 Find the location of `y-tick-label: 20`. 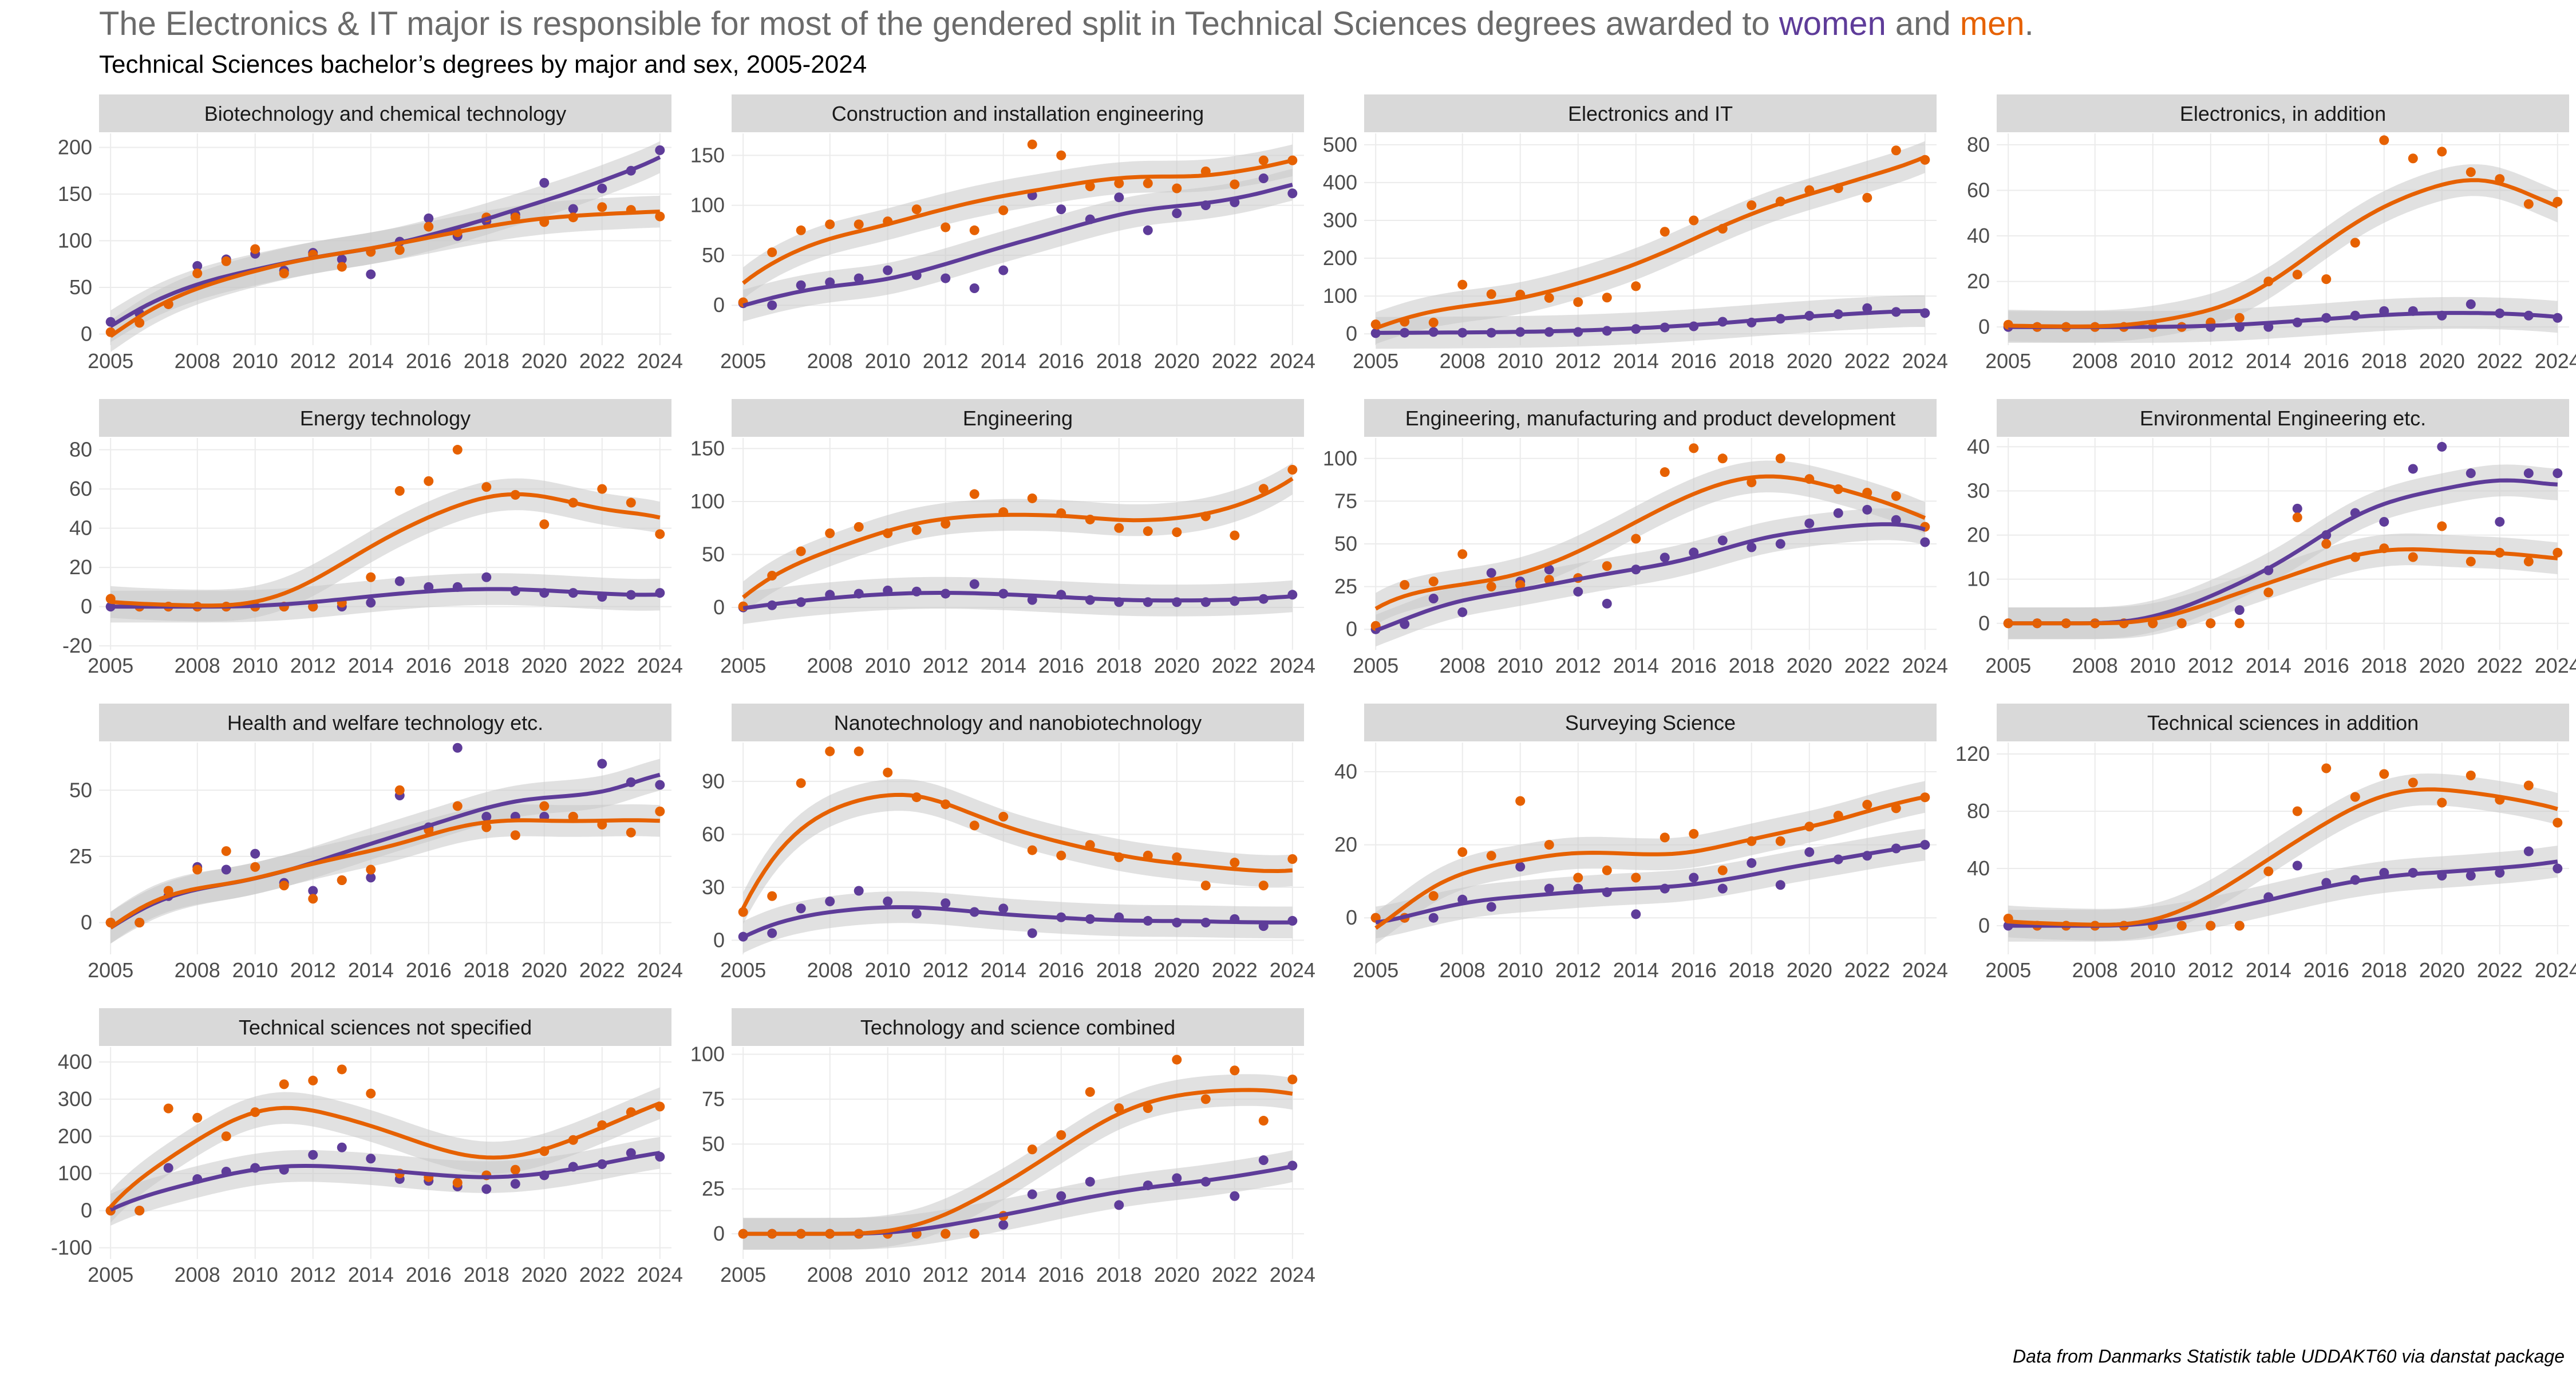

y-tick-label: 20 is located at coordinates (1978, 535).